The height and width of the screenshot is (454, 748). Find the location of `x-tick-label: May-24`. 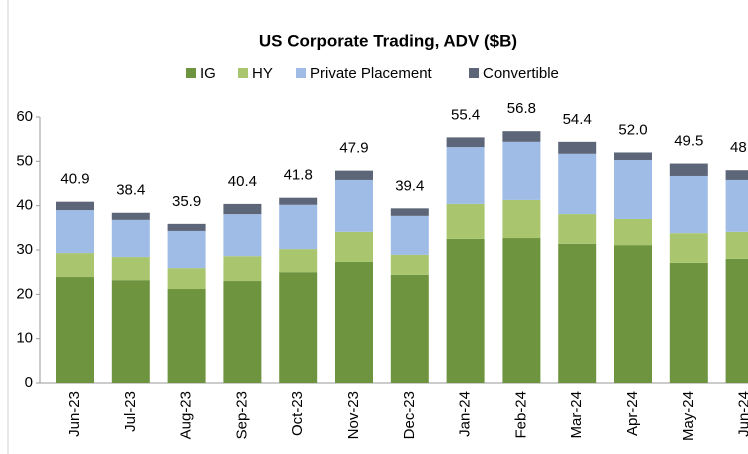

x-tick-label: May-24 is located at coordinates (688, 416).